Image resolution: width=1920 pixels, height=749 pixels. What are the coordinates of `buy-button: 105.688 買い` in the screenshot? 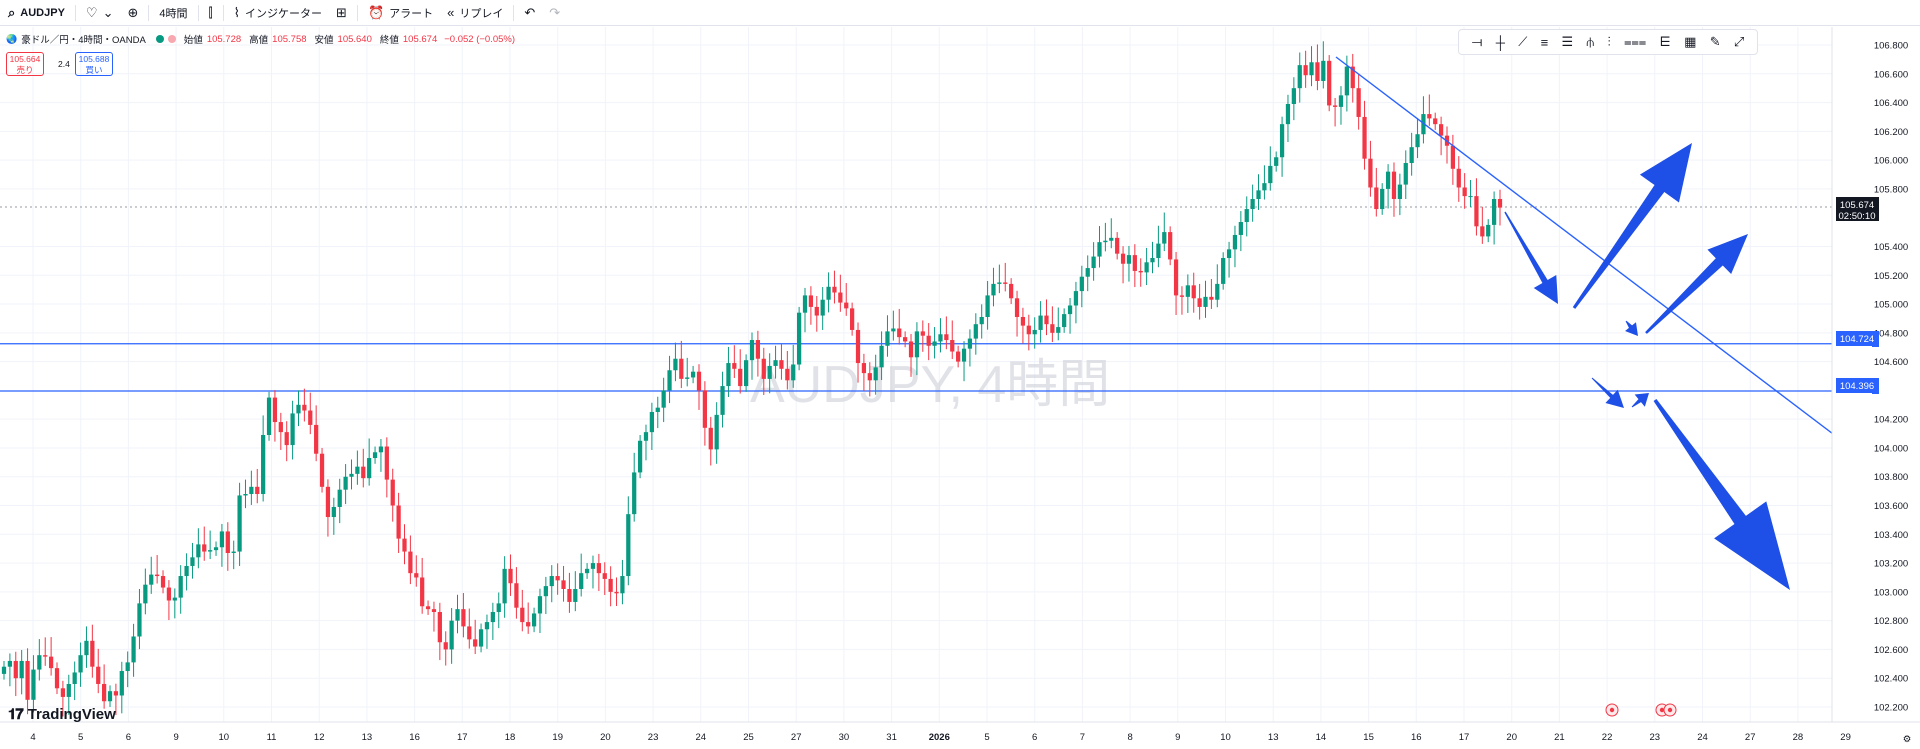 It's located at (94, 64).